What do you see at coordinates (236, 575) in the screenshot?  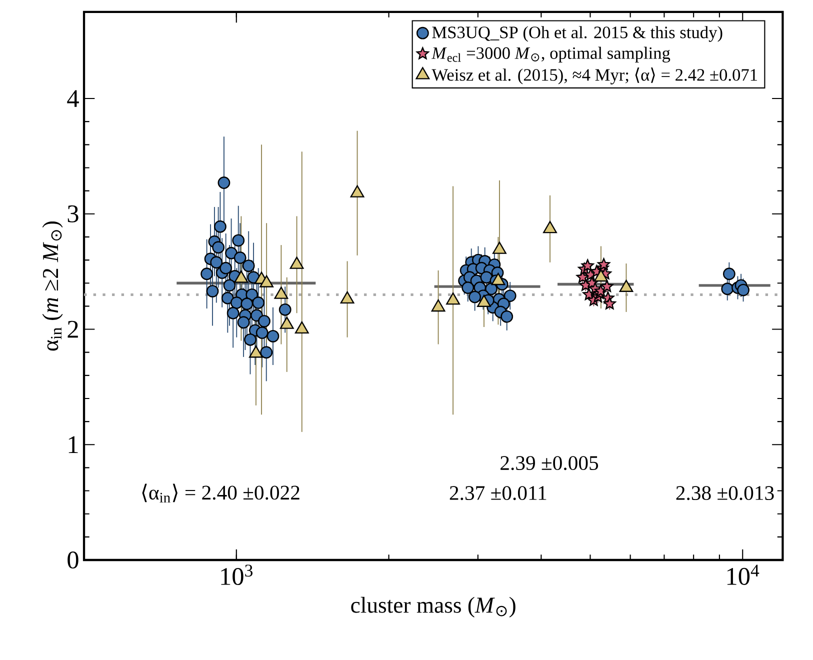 I see `x-tick-label: 10$^{3}$` at bounding box center [236, 575].